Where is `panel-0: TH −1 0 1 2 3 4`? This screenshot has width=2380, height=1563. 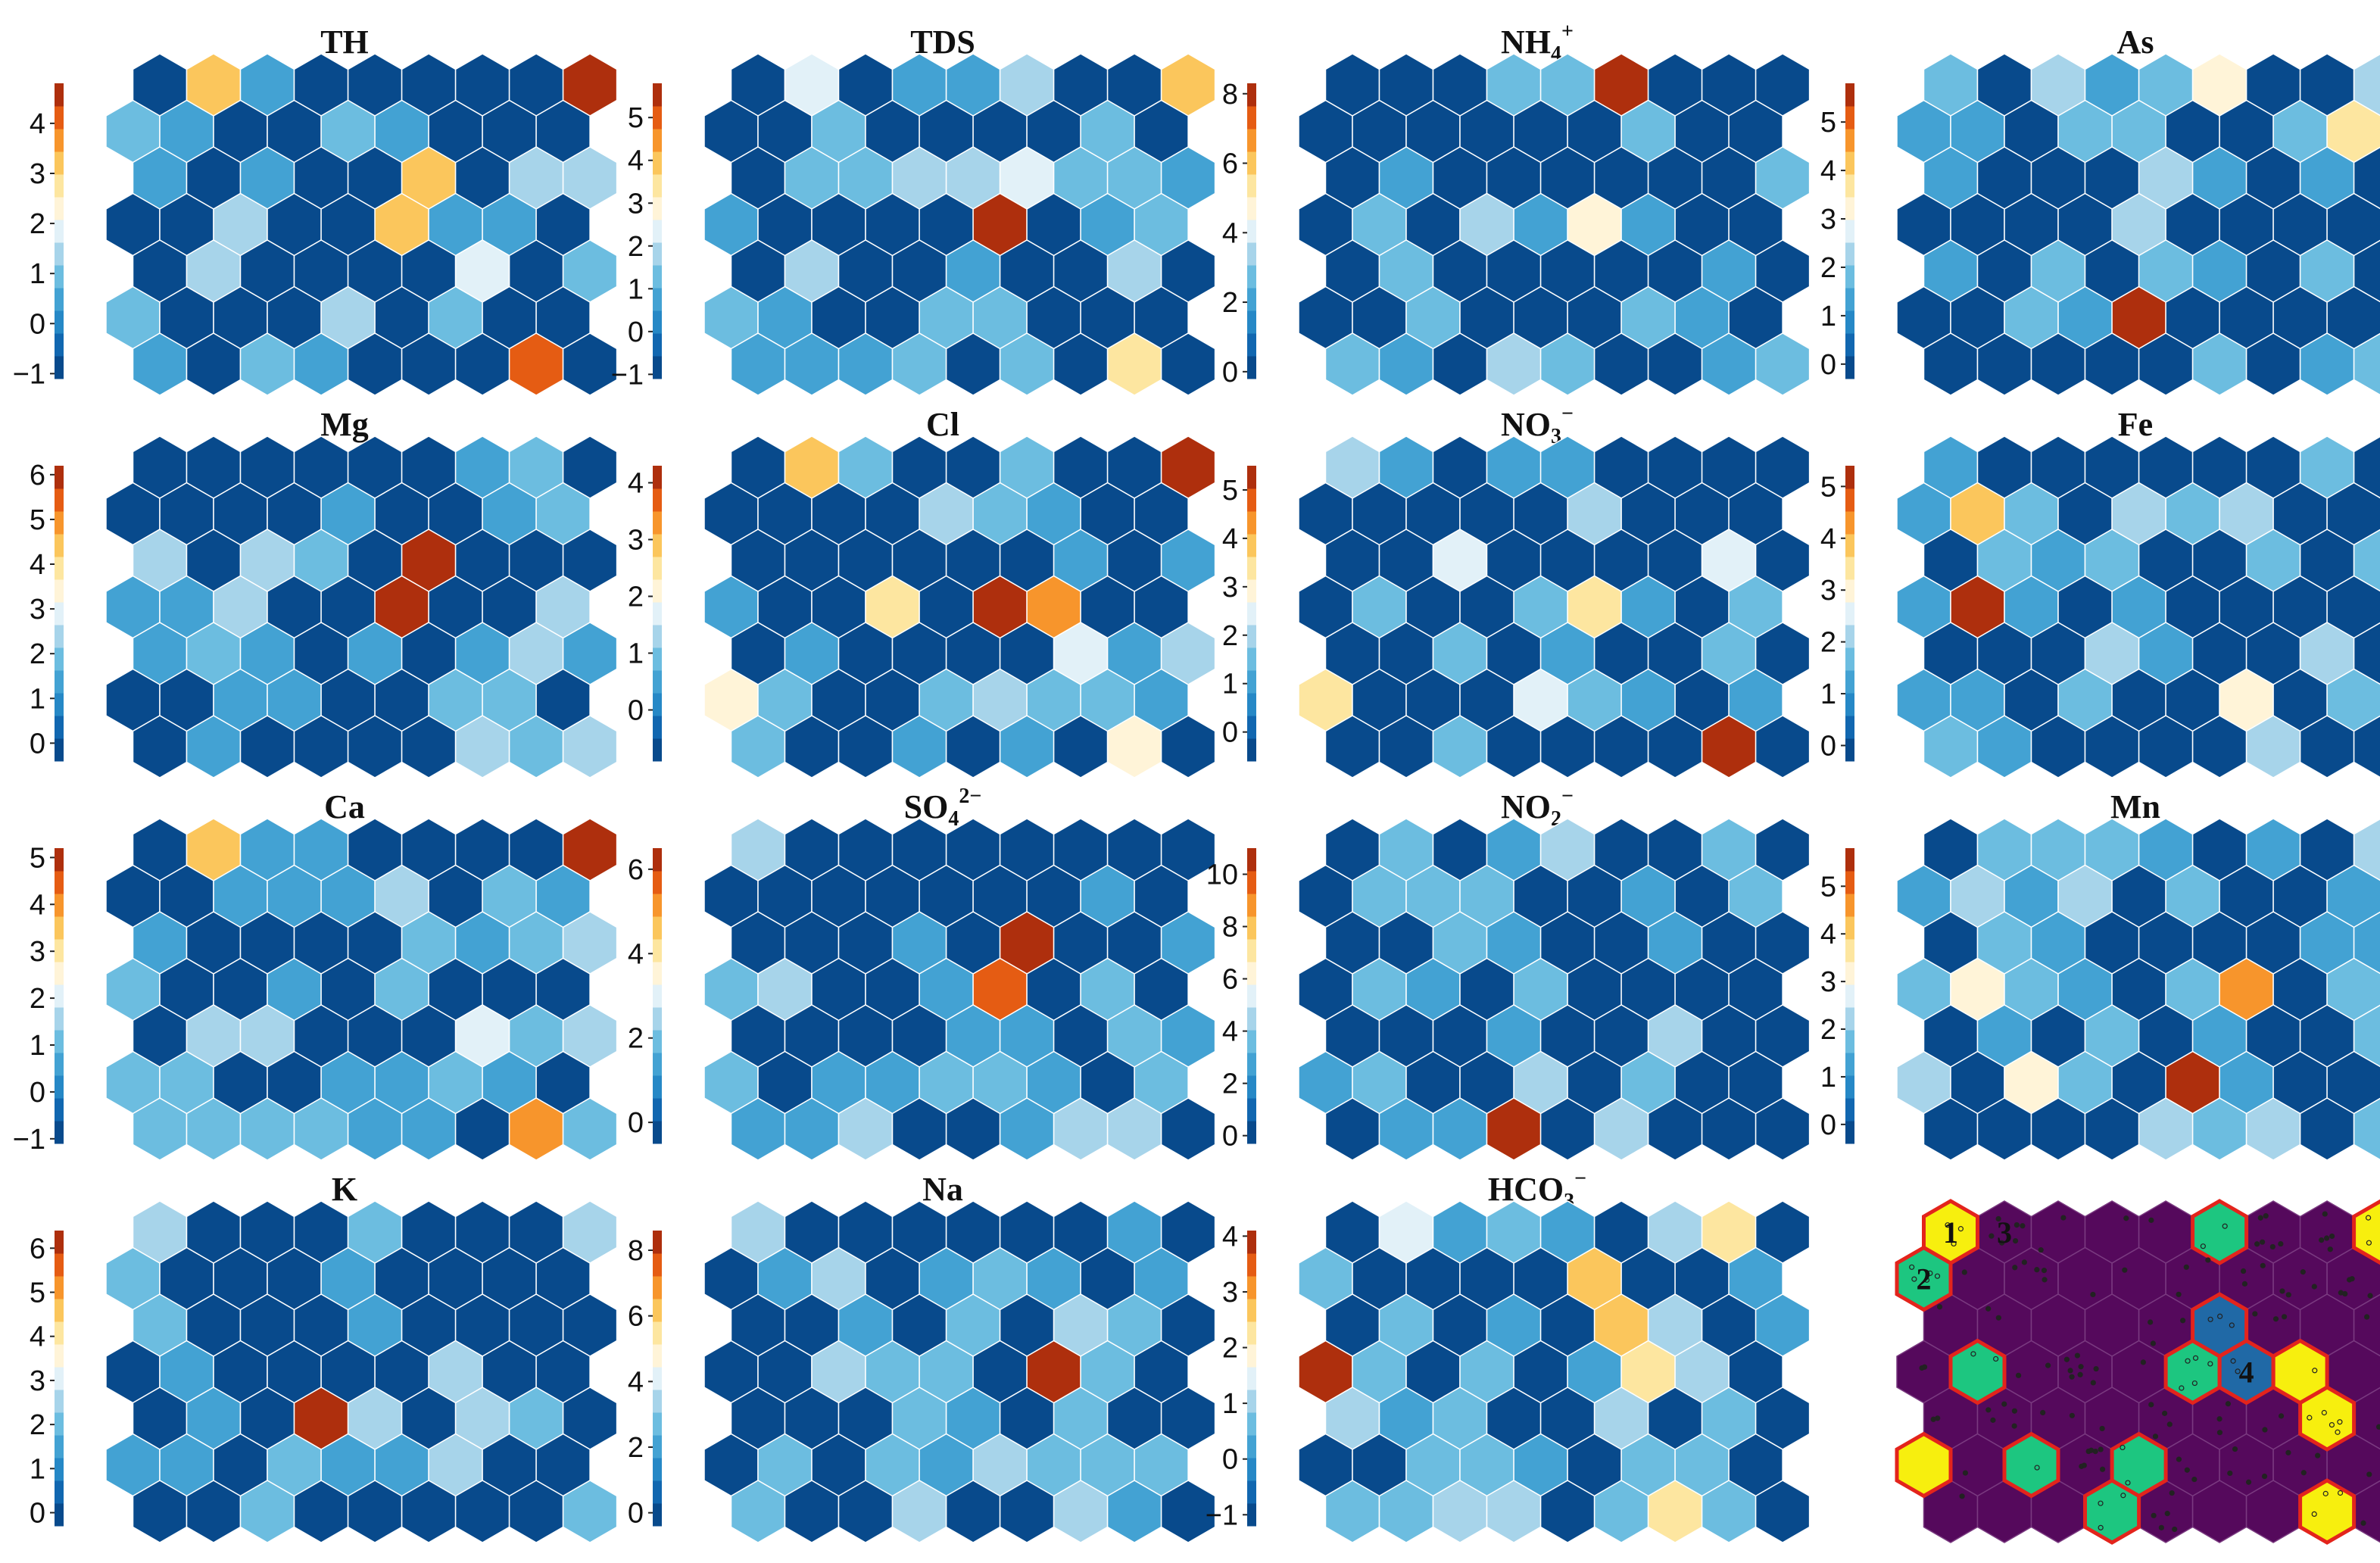
panel-0: TH −1 0 1 2 3 4 is located at coordinates (315, 210).